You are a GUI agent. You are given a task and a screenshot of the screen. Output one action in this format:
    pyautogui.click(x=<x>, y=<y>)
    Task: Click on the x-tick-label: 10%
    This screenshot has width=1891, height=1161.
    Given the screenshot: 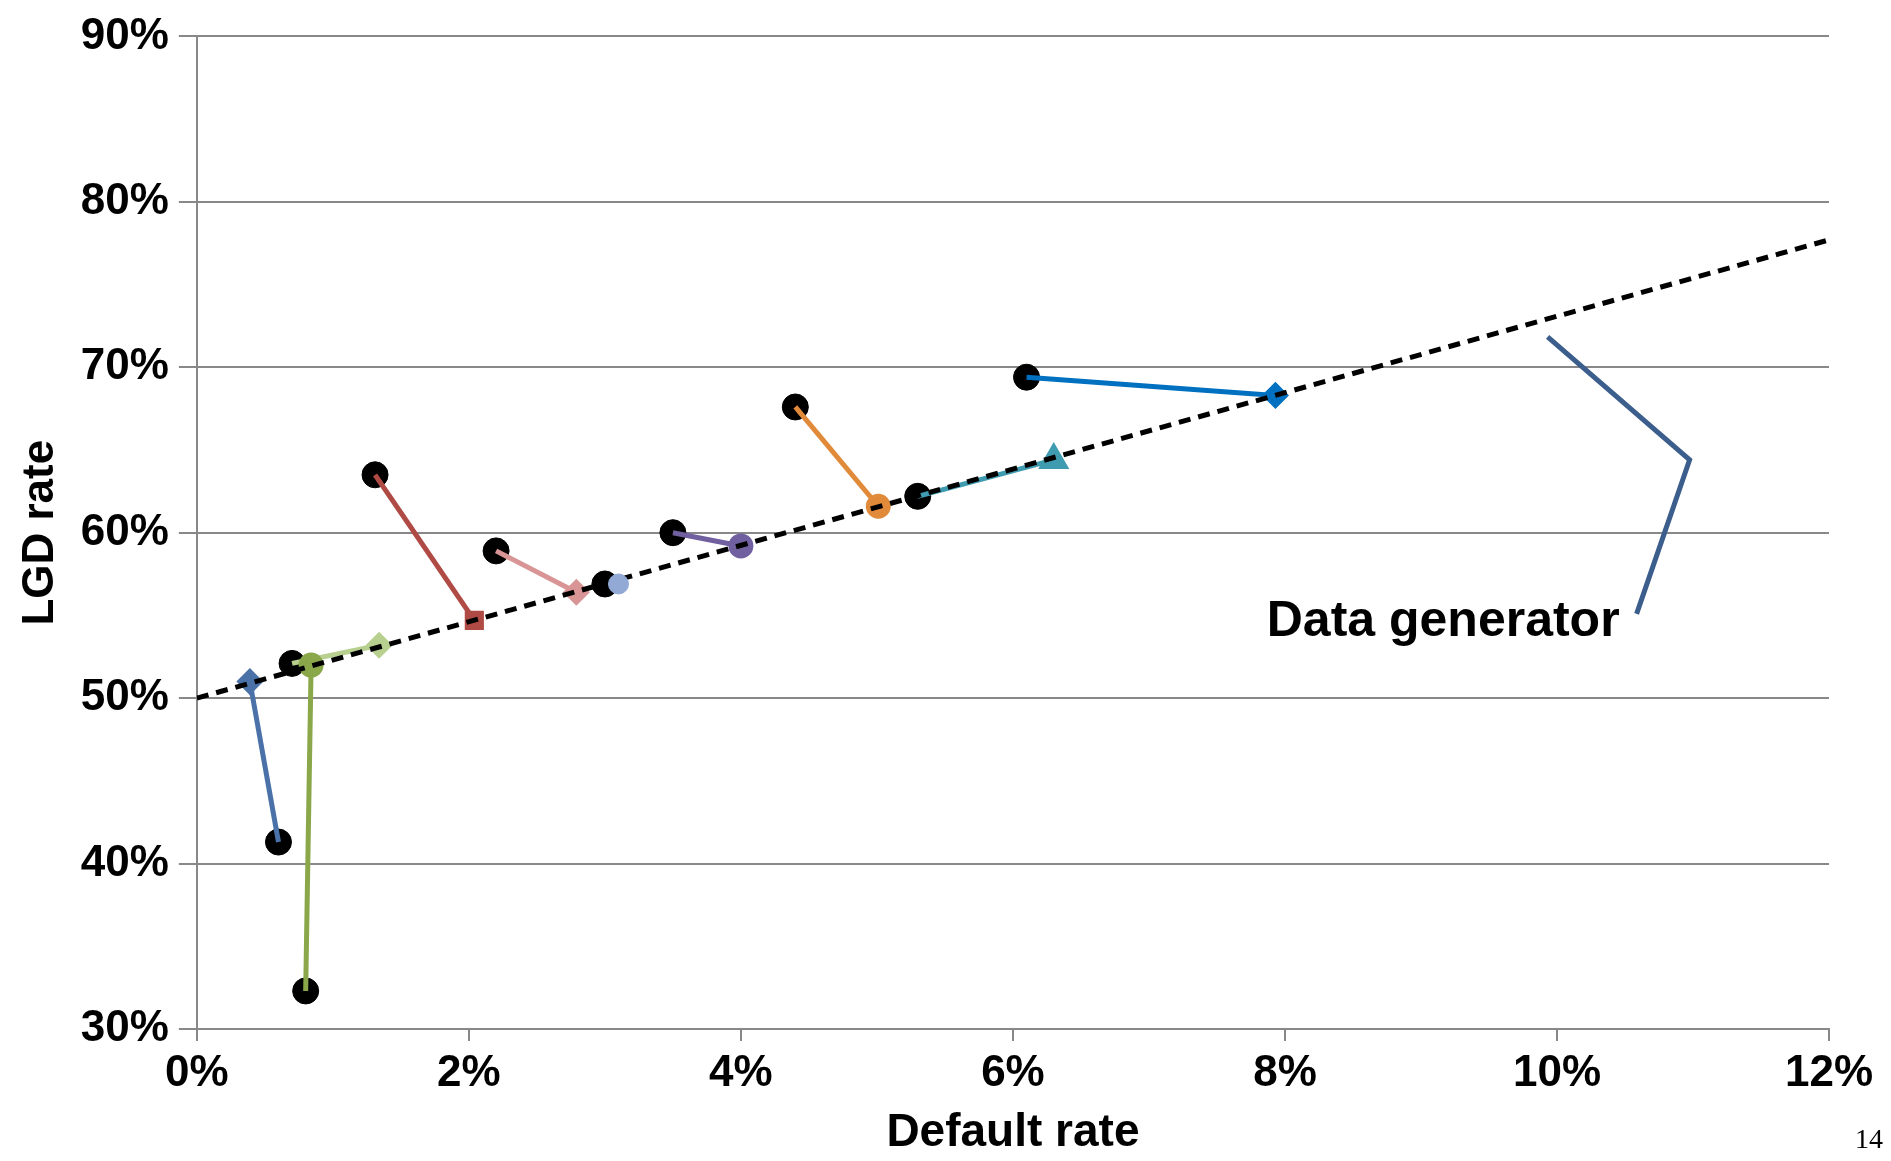 What is the action you would take?
    pyautogui.click(x=1557, y=1070)
    